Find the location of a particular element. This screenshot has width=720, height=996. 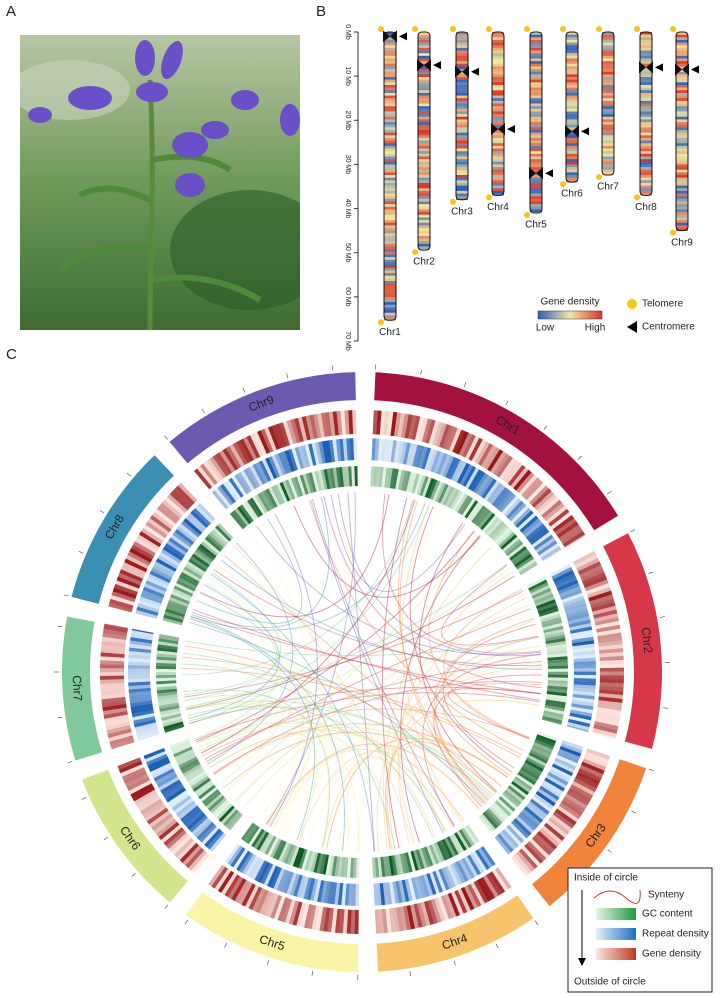

legend-label: High is located at coordinates (595, 328).